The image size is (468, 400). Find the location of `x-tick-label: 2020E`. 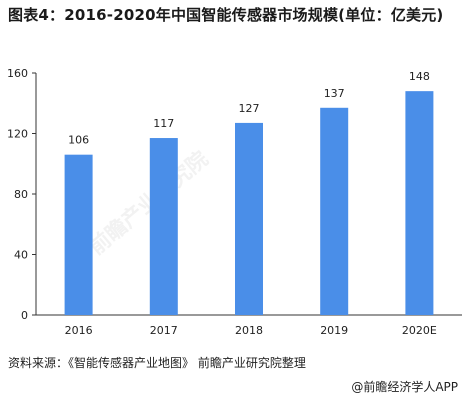

x-tick-label: 2020E is located at coordinates (419, 330).